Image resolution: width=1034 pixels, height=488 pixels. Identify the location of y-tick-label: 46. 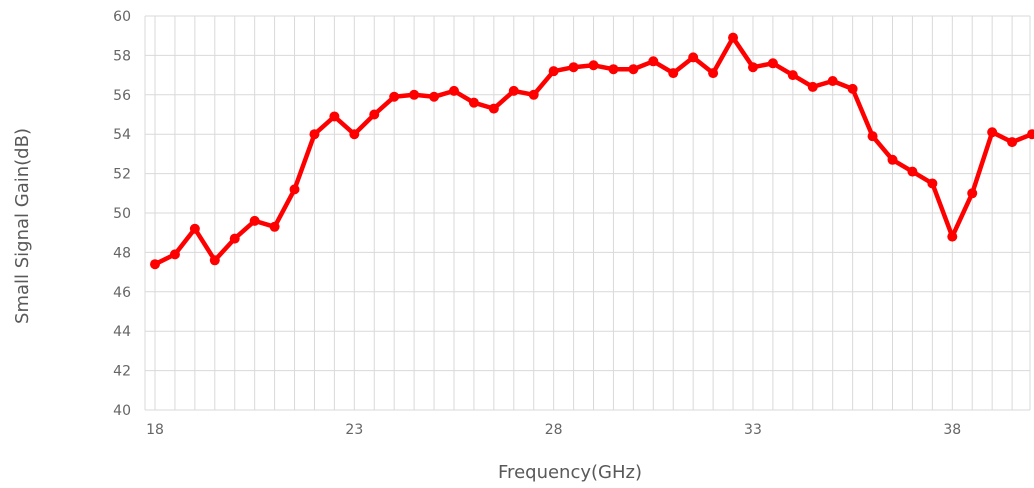
(122, 293).